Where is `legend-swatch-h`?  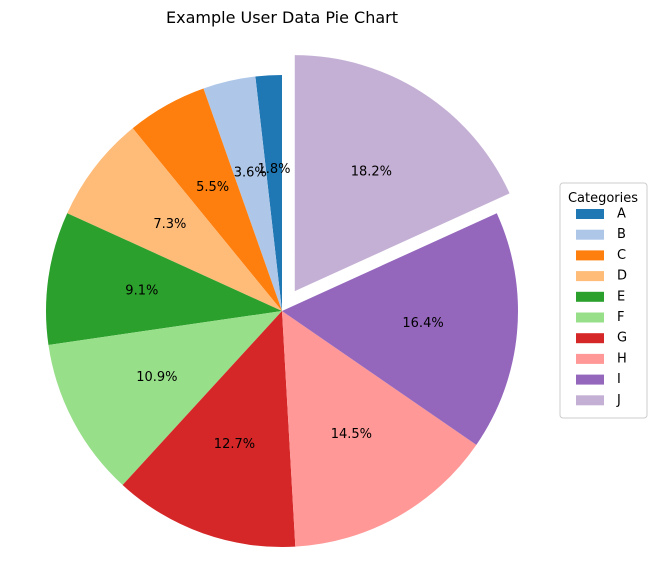 legend-swatch-h is located at coordinates (590, 358).